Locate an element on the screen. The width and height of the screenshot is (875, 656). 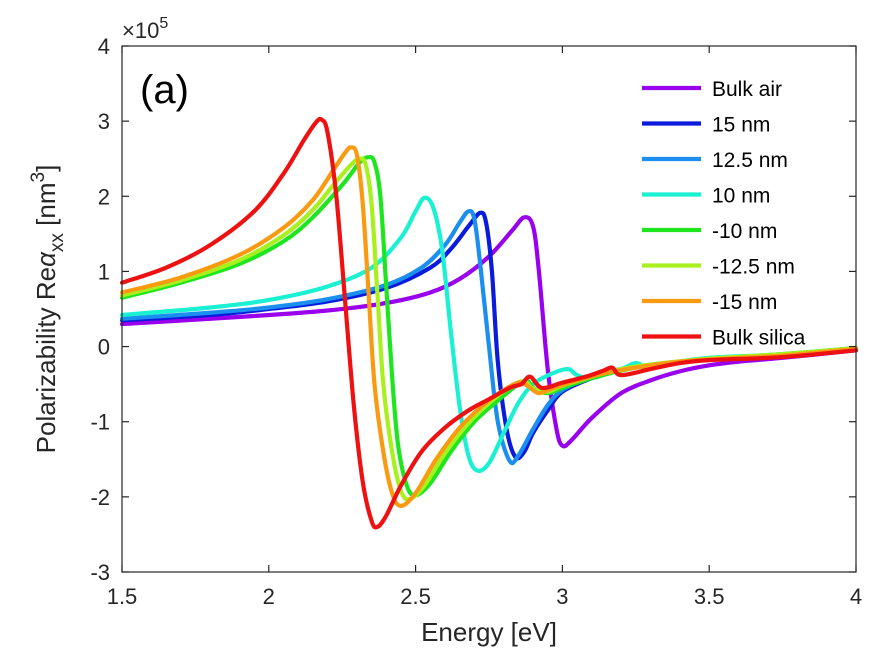
x-tick-label: 1.5 is located at coordinates (122, 596).